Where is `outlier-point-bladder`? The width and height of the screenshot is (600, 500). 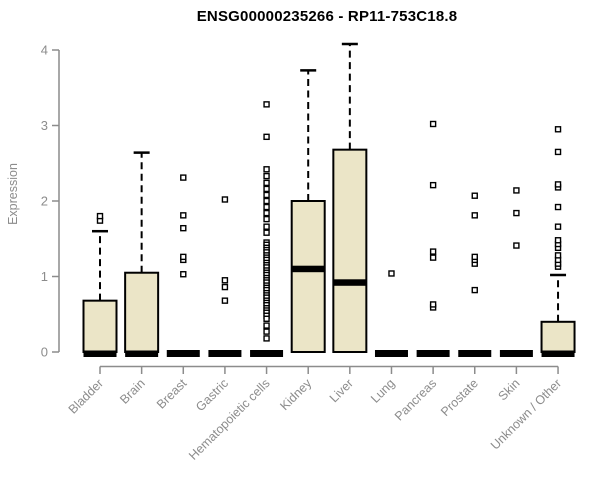
outlier-point-bladder is located at coordinates (100, 216).